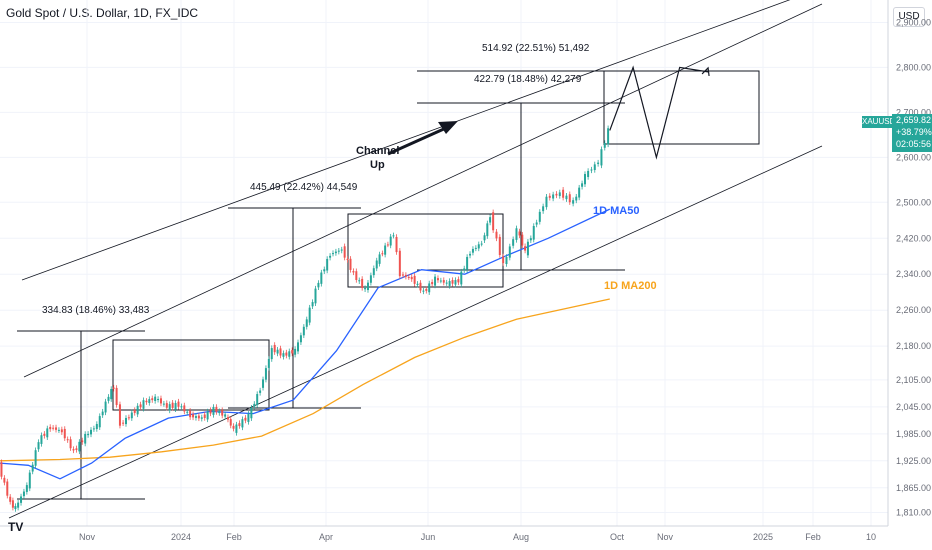  What do you see at coordinates (617, 537) in the screenshot?
I see `x-tick-label: Oct` at bounding box center [617, 537].